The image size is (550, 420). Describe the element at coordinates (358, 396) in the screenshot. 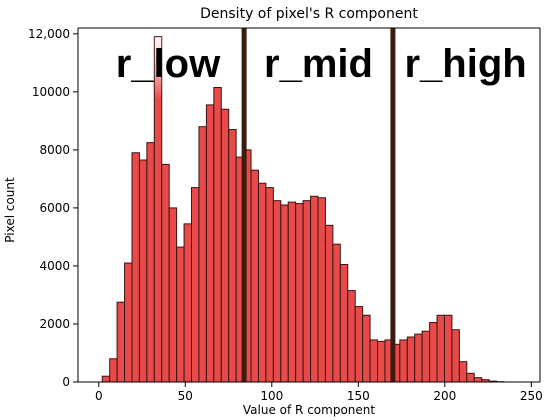

I see `x-tick-label: 150` at that location.